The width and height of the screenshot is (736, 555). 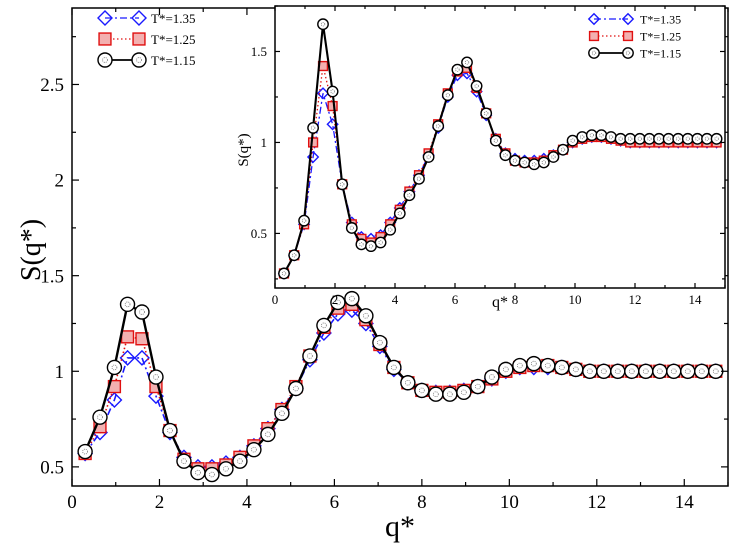 I want to click on main-y-axis-label: S(q*), so click(x=31, y=250).